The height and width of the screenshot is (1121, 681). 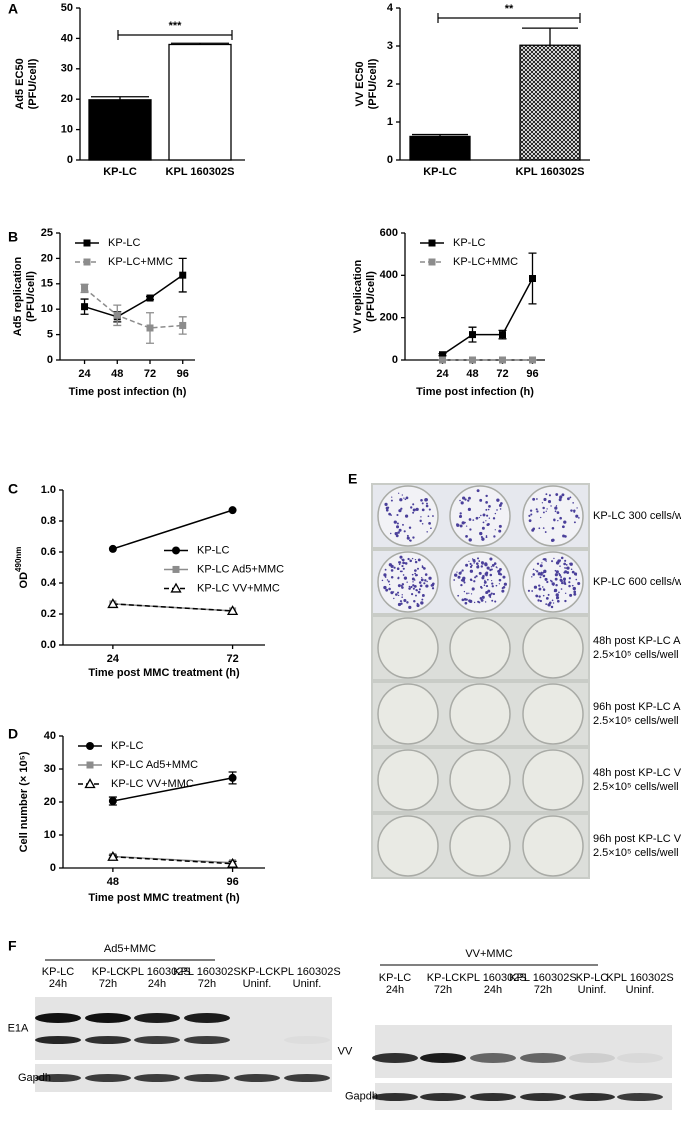 What do you see at coordinates (390, 122) in the screenshot?
I see `y-tick-label: 1` at bounding box center [390, 122].